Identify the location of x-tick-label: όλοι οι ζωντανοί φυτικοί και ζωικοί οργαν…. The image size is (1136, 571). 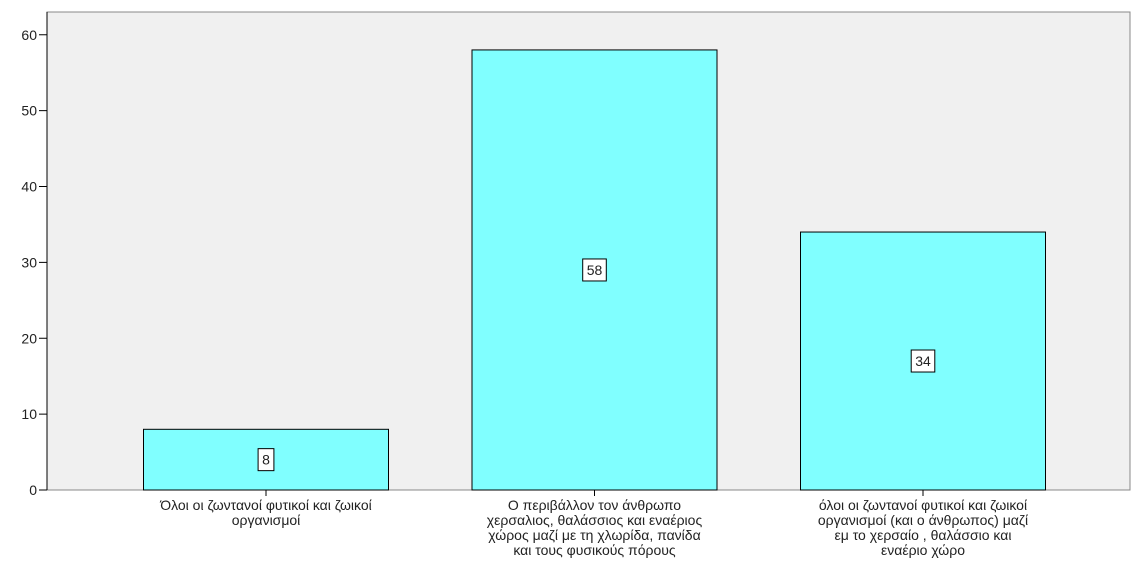
(923, 527).